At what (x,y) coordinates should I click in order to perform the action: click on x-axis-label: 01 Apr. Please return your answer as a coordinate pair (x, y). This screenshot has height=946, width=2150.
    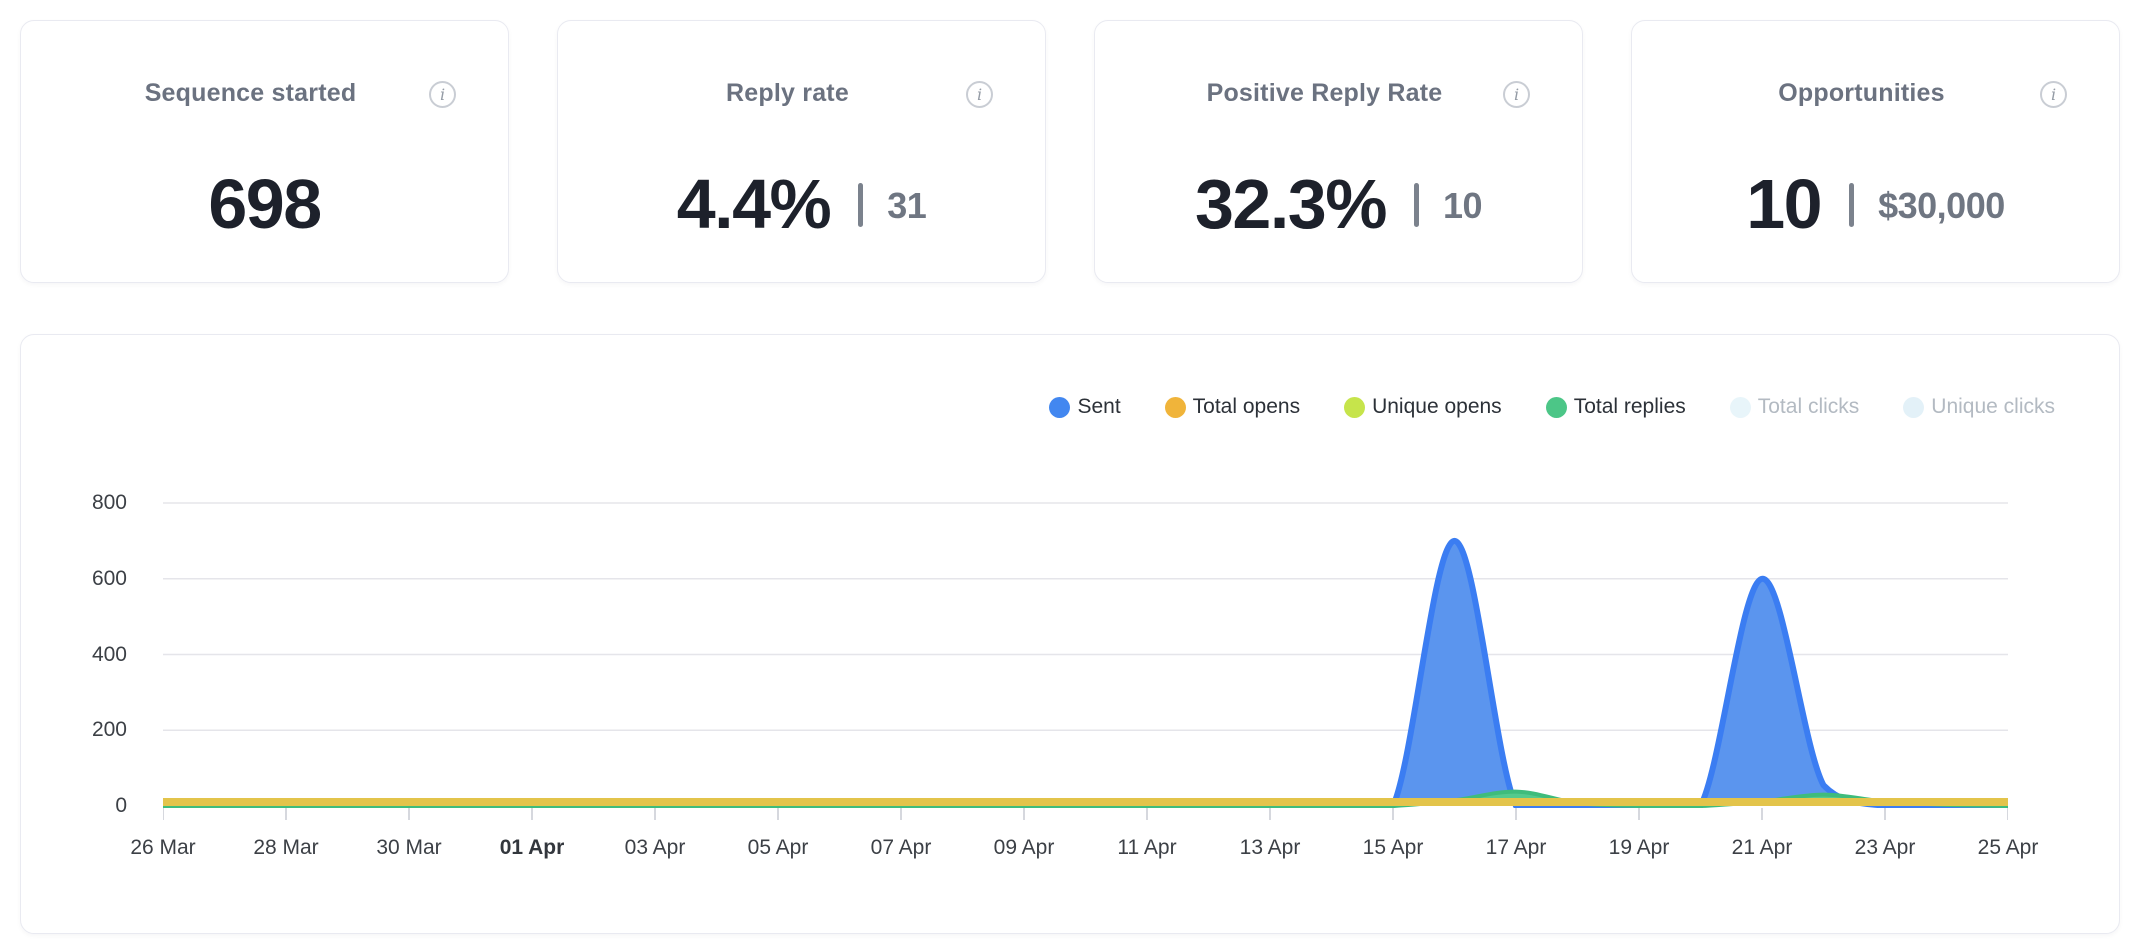
    Looking at the image, I should click on (532, 847).